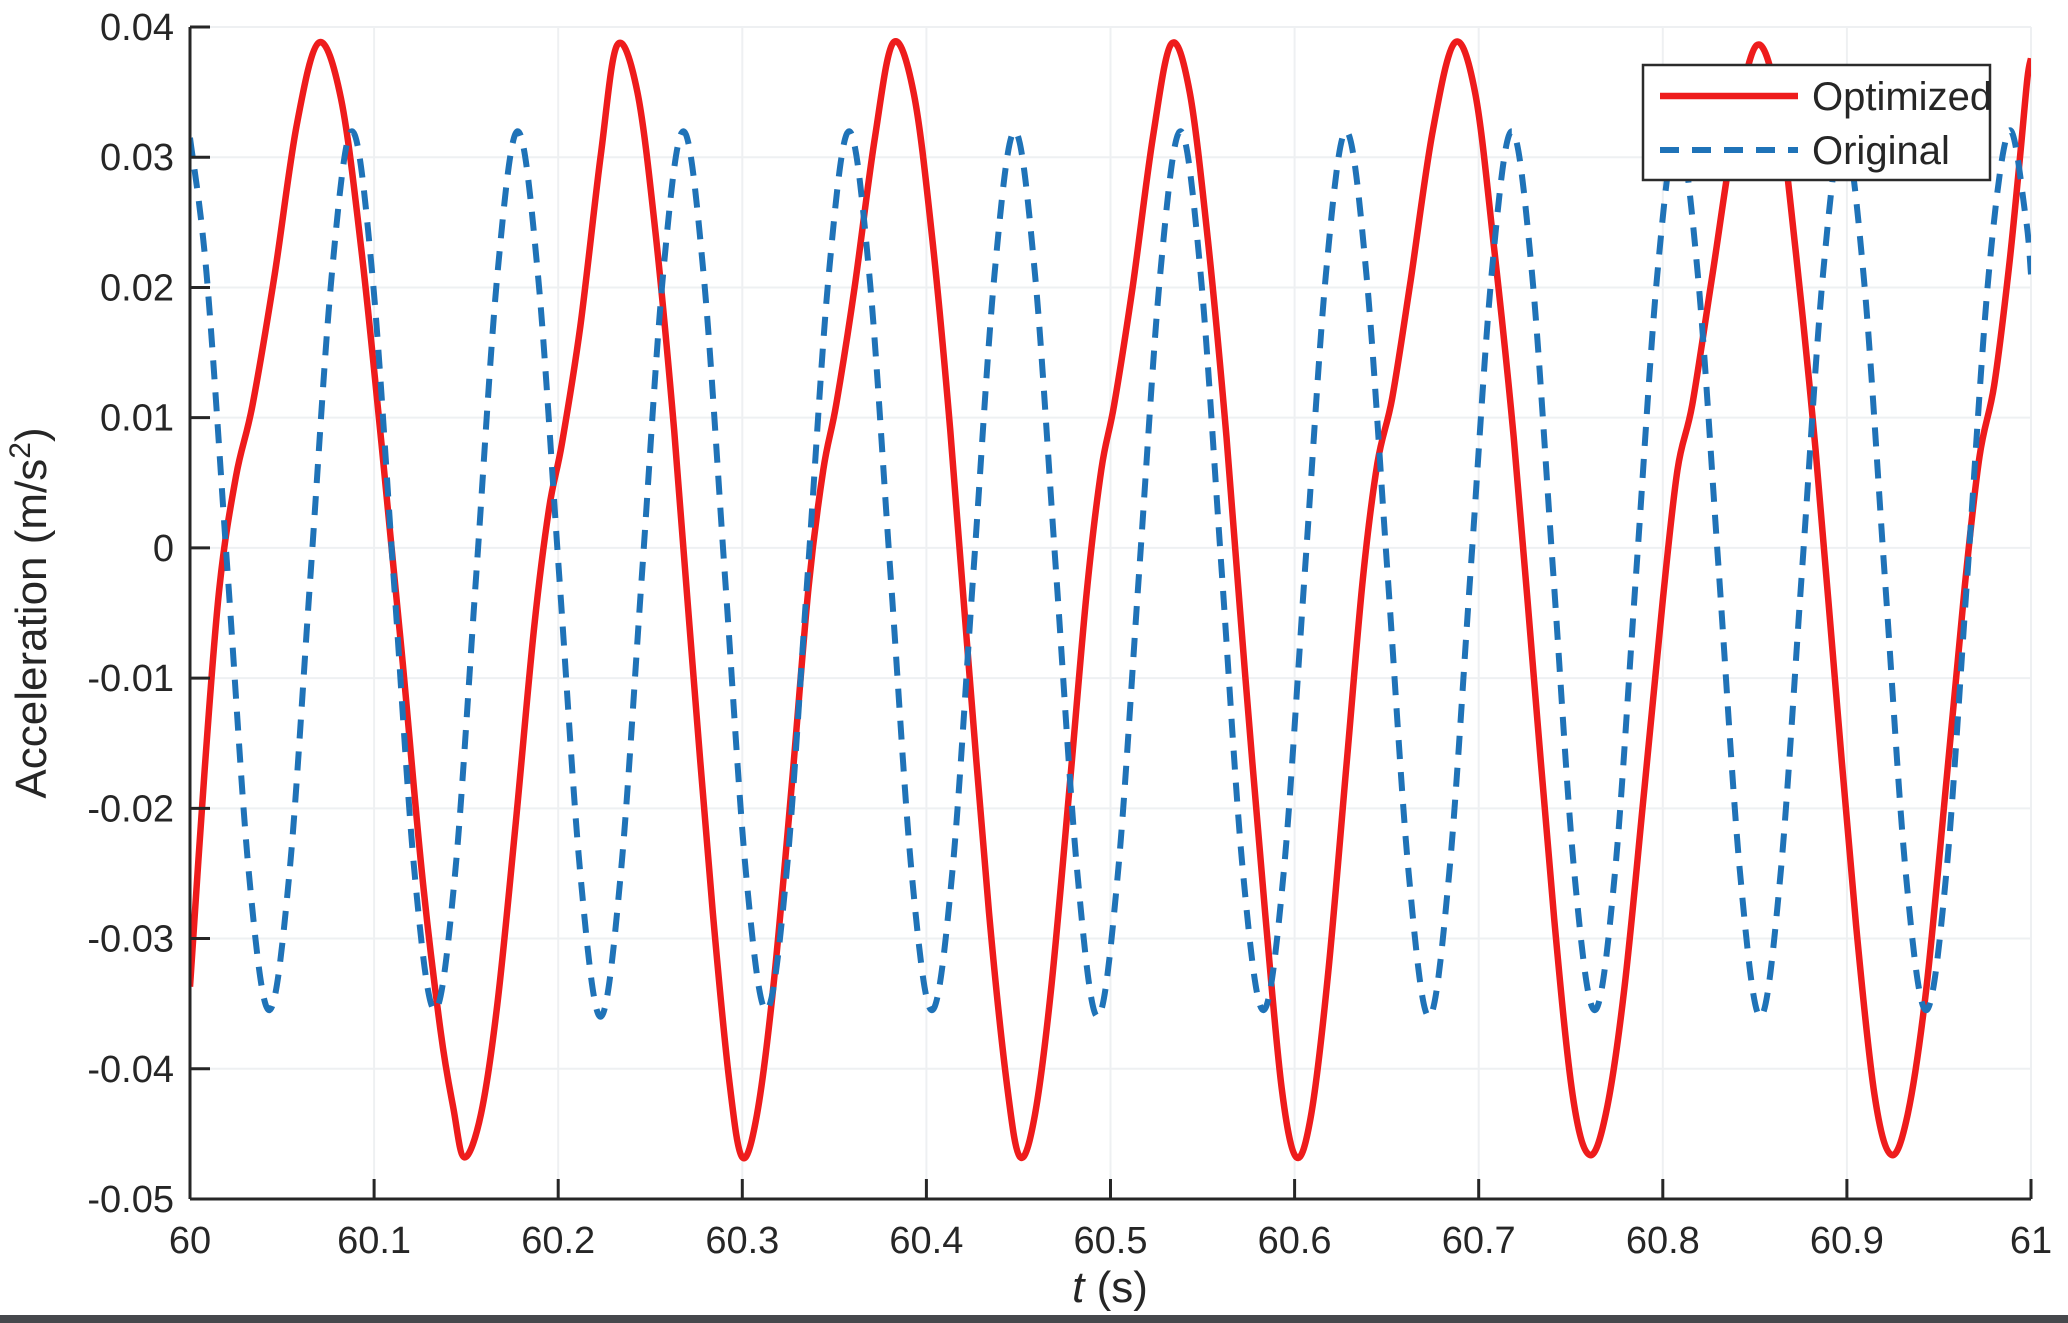 The image size is (2068, 1323). I want to click on window-edge-strip, so click(1034, 1319).